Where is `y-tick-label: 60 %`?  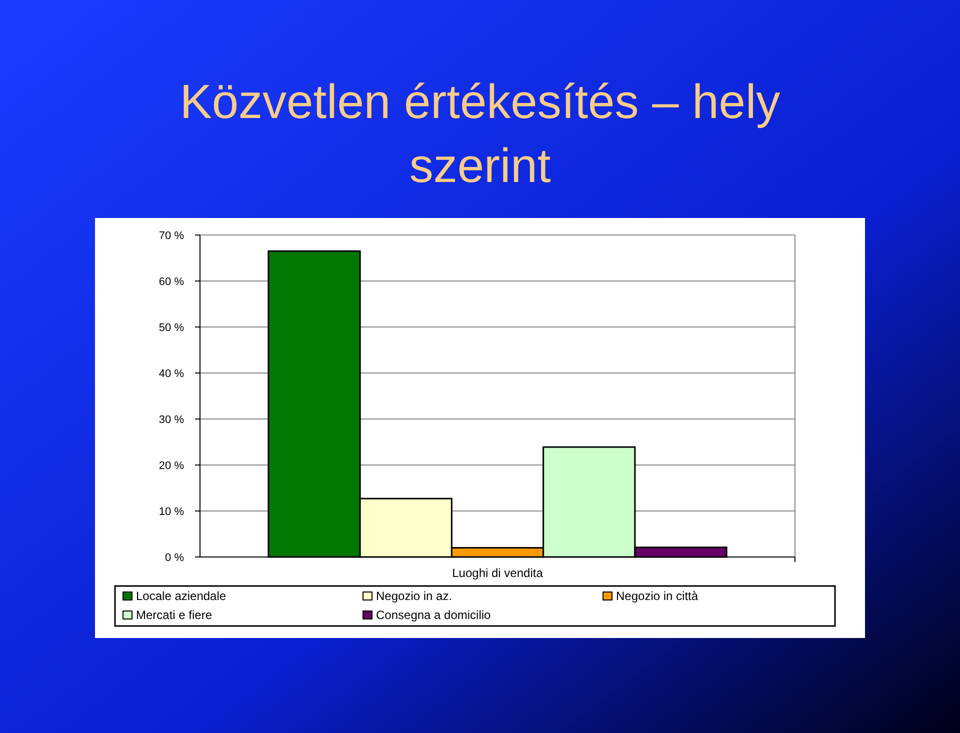 y-tick-label: 60 % is located at coordinates (171, 282).